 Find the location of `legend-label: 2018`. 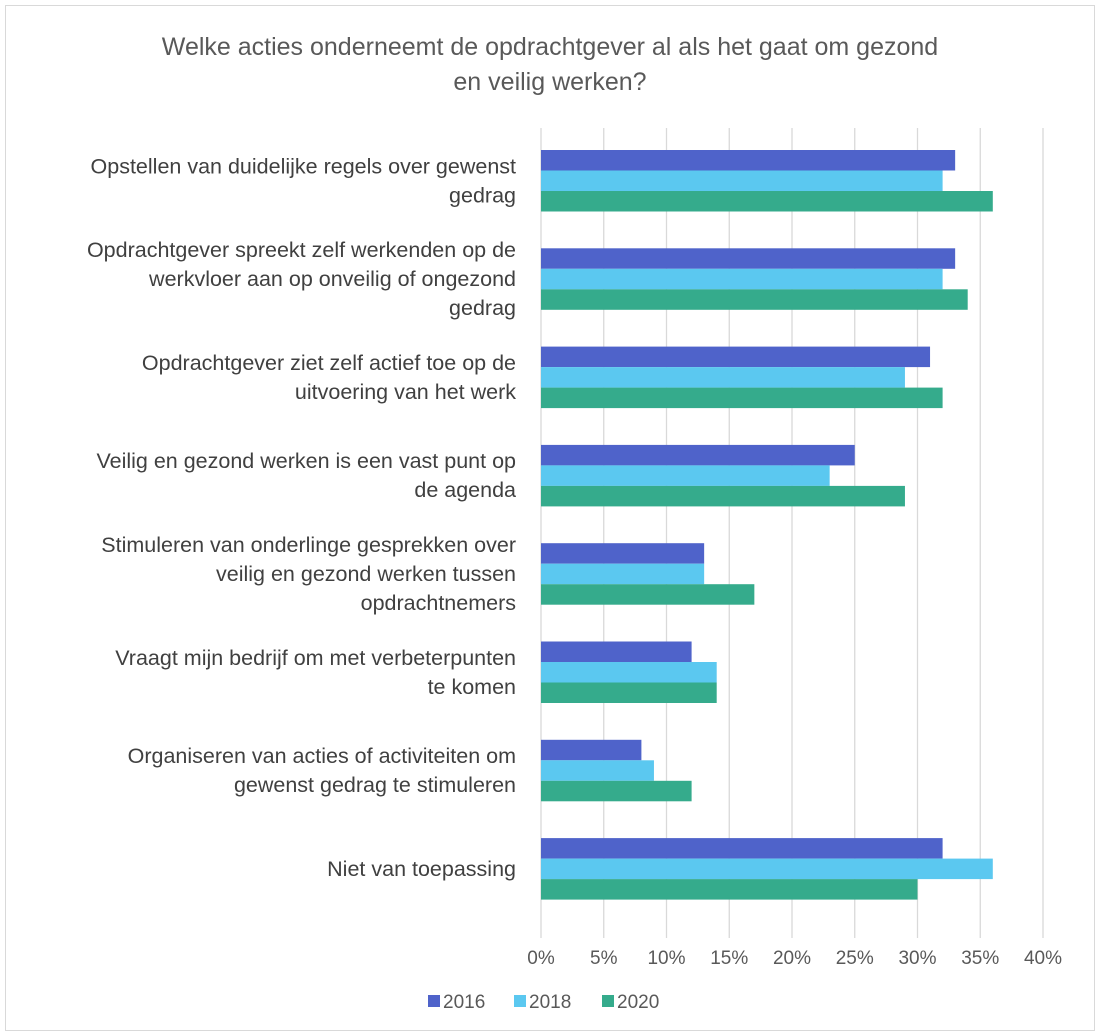

legend-label: 2018 is located at coordinates (550, 1002).